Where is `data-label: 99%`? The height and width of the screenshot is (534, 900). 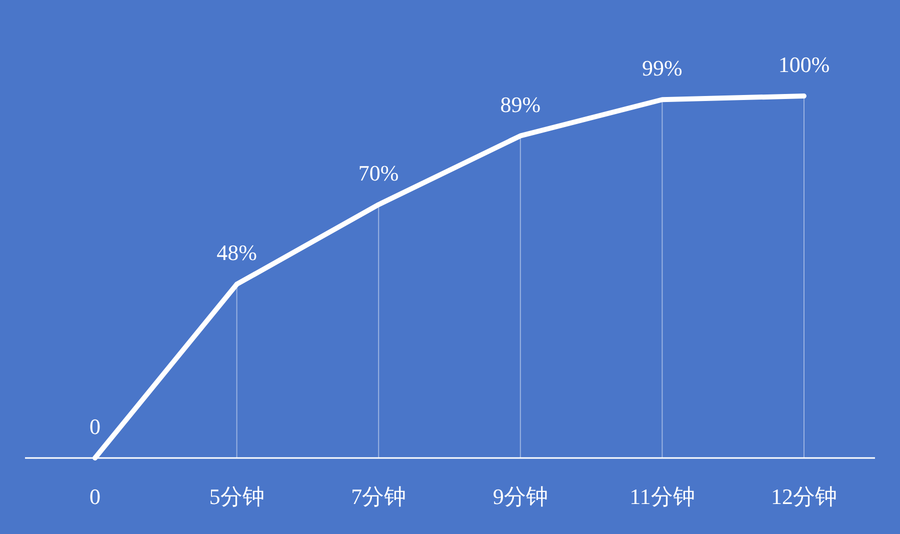
data-label: 99% is located at coordinates (662, 68).